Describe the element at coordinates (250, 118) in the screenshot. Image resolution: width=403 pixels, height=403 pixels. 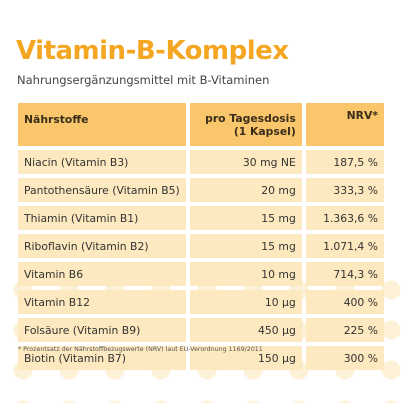
I see `header-daily-dose-line1: pro Tagesdosis` at that location.